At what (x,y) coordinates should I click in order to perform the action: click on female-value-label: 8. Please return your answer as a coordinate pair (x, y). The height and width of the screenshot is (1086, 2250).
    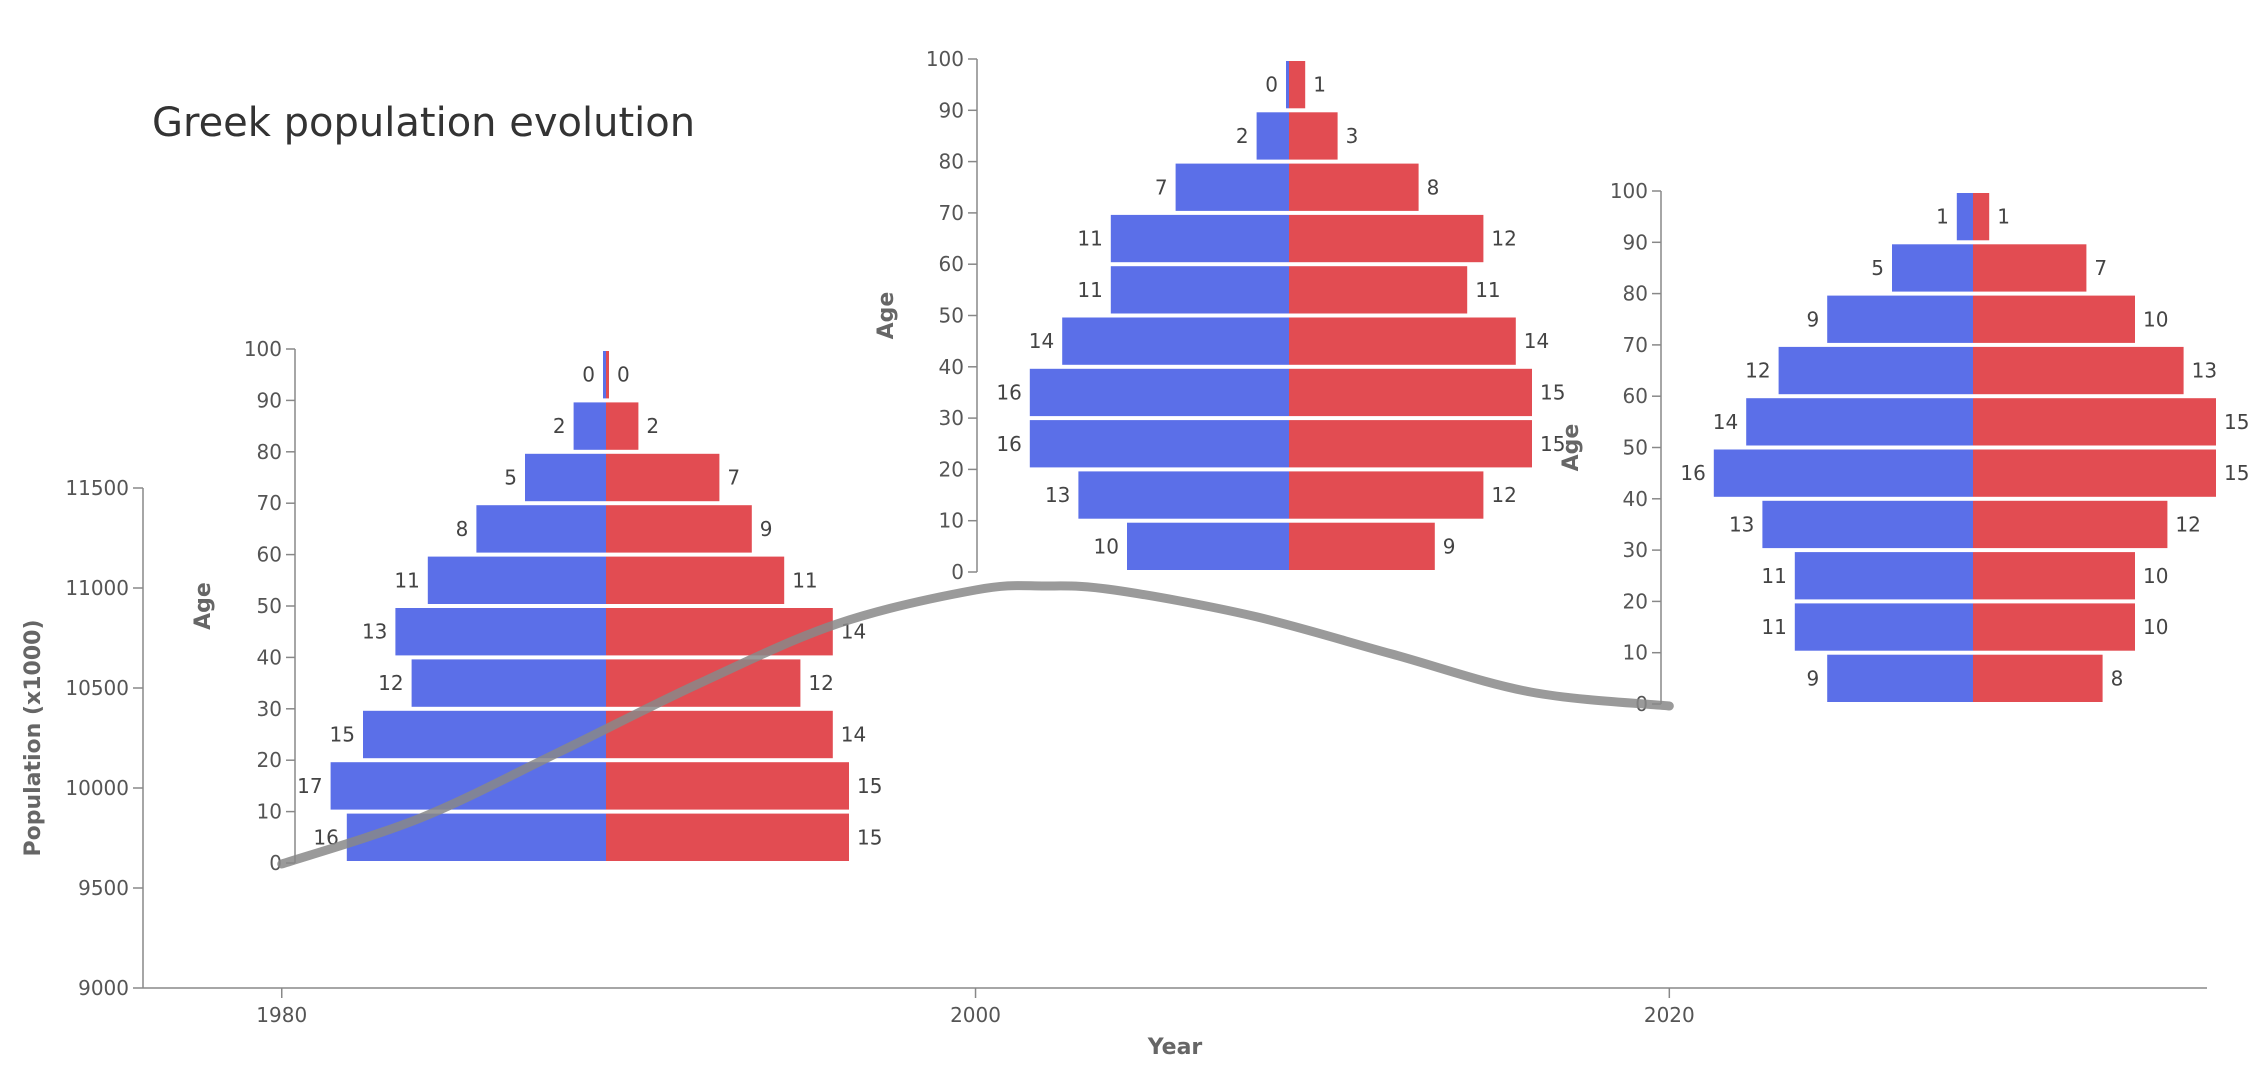
    Looking at the image, I should click on (1433, 187).